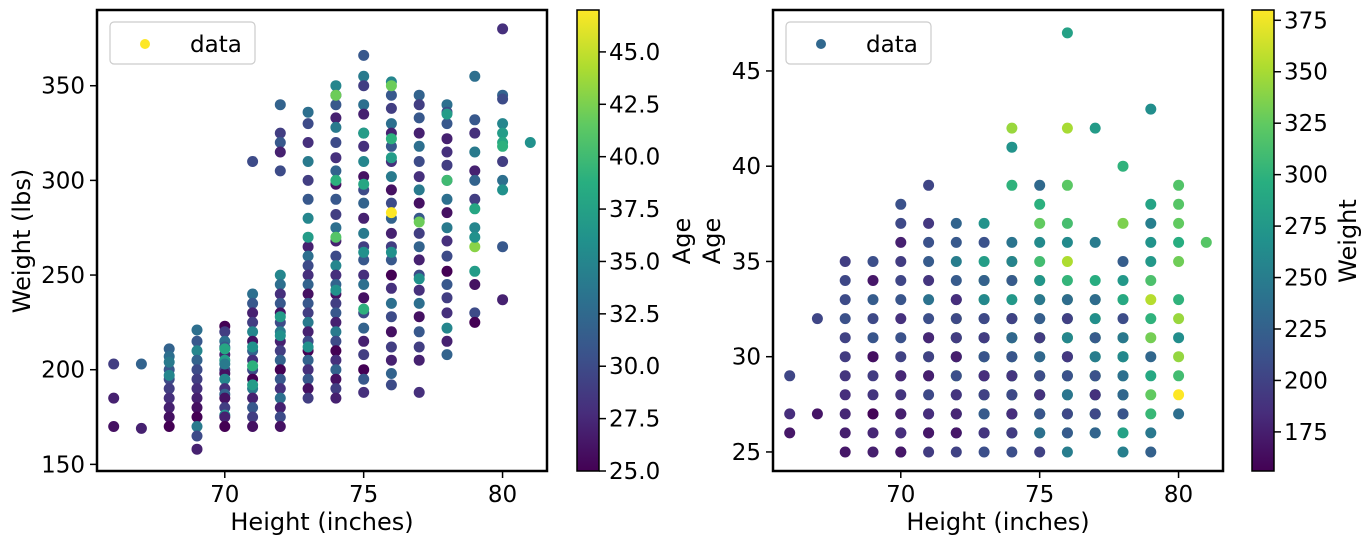 The width and height of the screenshot is (1372, 545). I want to click on colorbar-label: Age, so click(682, 241).